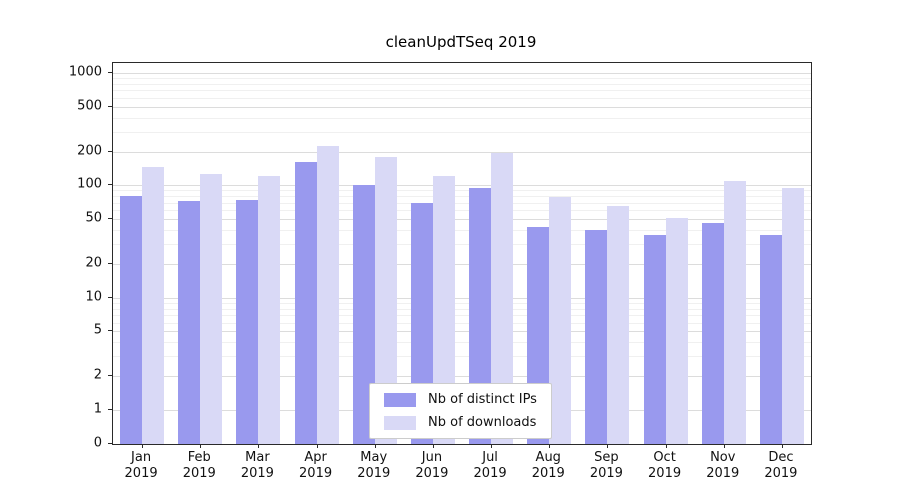 This screenshot has height=500, width=900. What do you see at coordinates (482, 422) in the screenshot?
I see `legend-label: Nb of downloads` at bounding box center [482, 422].